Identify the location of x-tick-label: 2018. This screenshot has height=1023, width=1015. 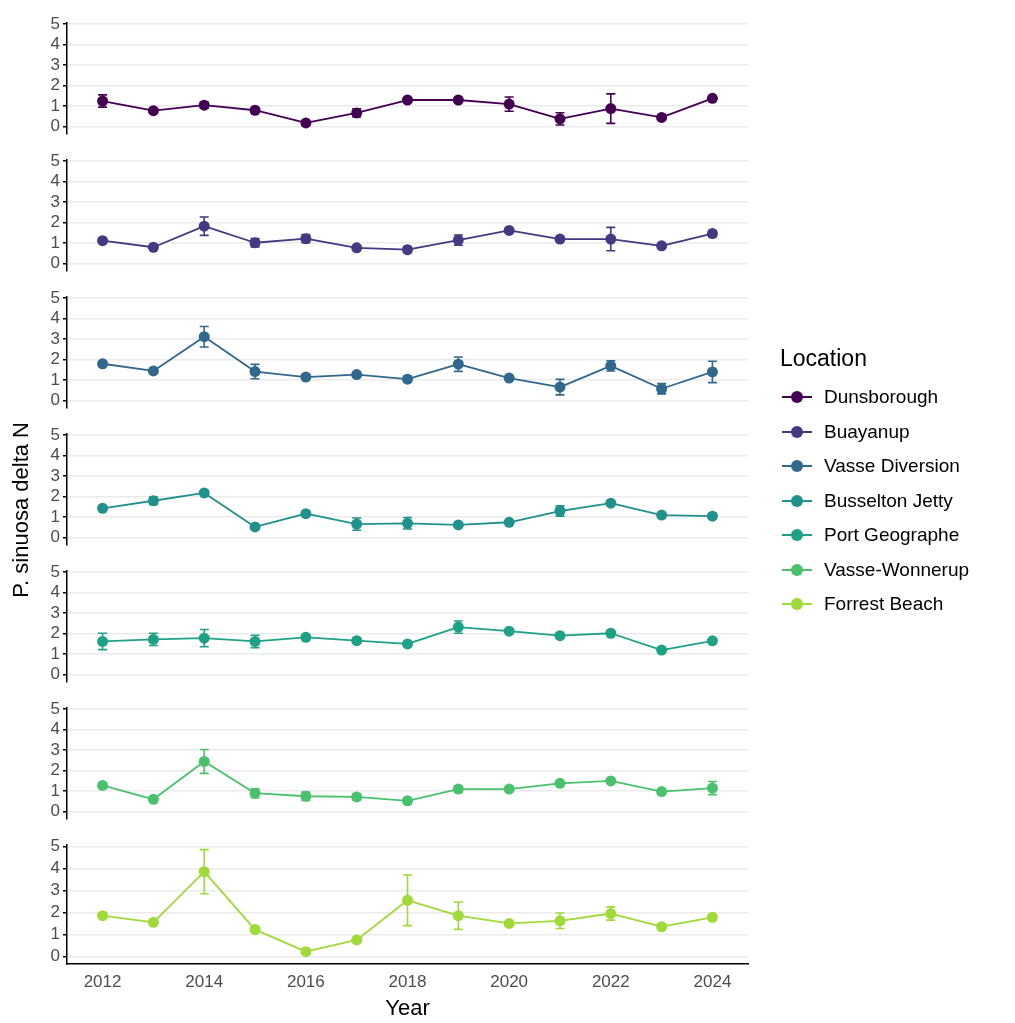
(407, 982).